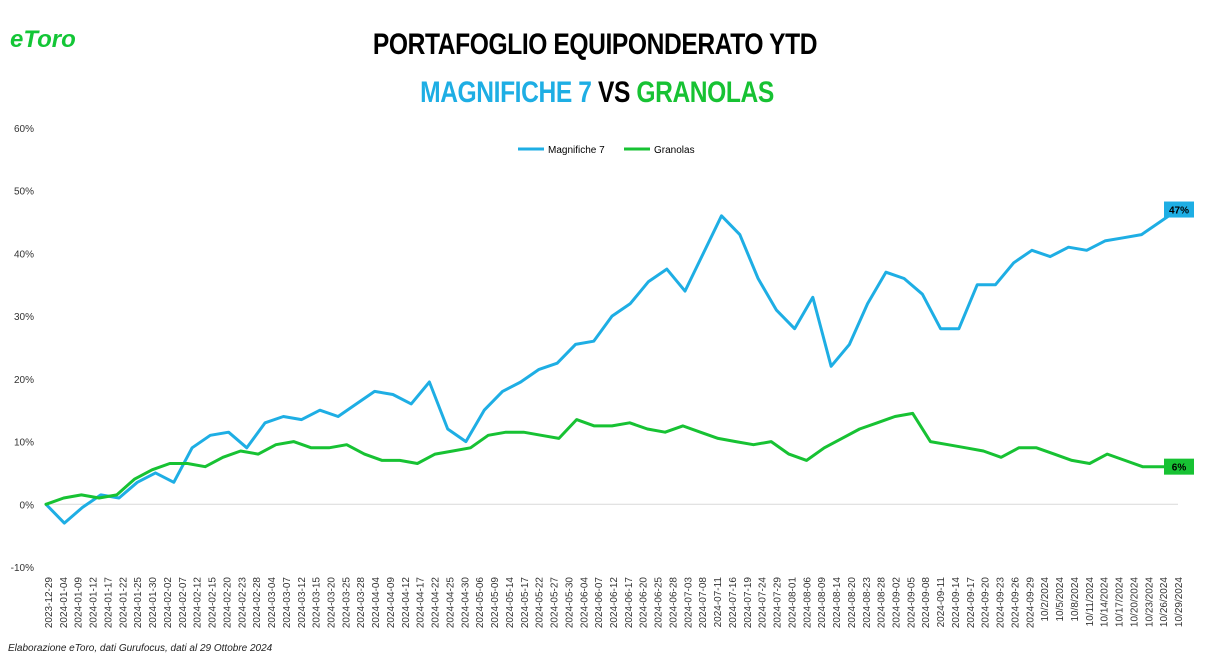  I want to click on x-tick-label: 2024-04-30, so click(465, 603).